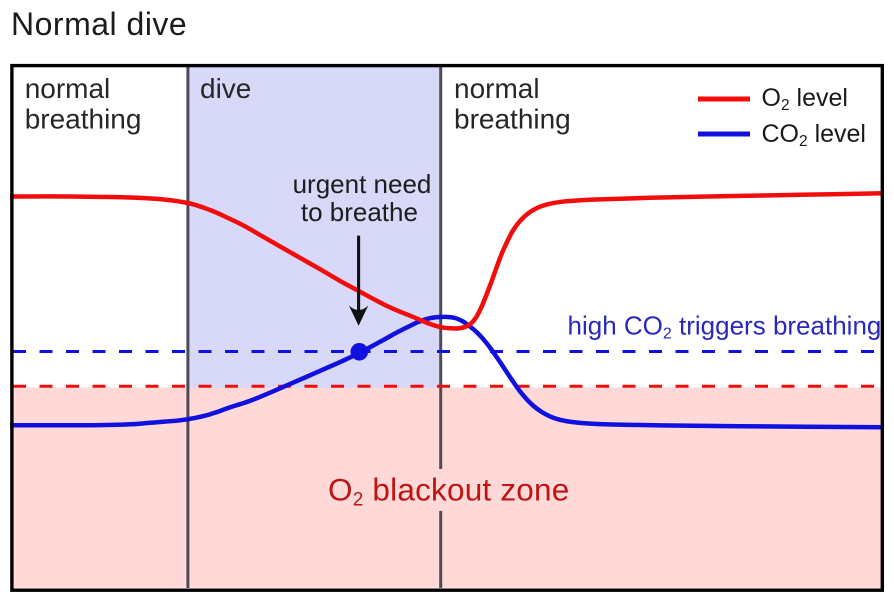  What do you see at coordinates (99, 24) in the screenshot?
I see `svg-text: Normal dive` at bounding box center [99, 24].